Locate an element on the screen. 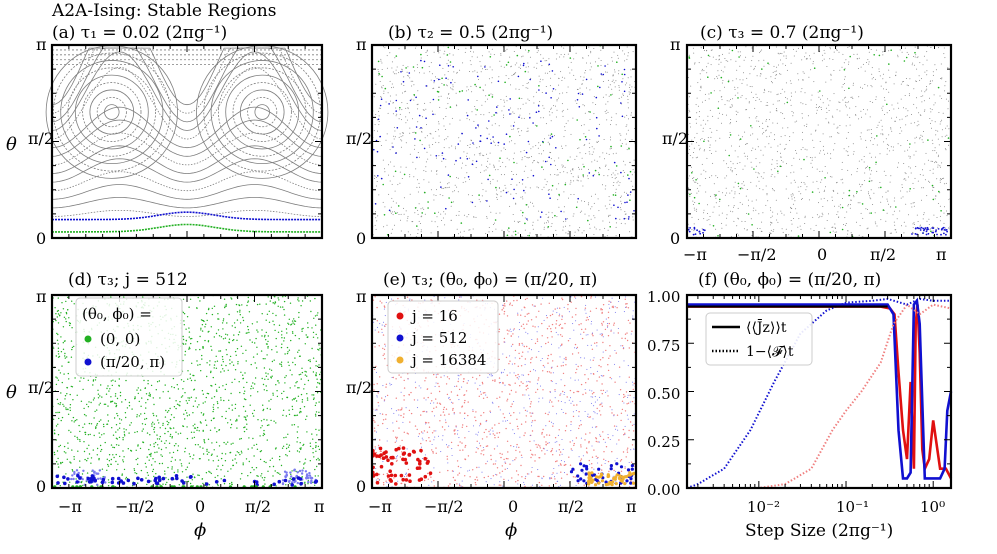  c-blue-point is located at coordinates (917, 234).